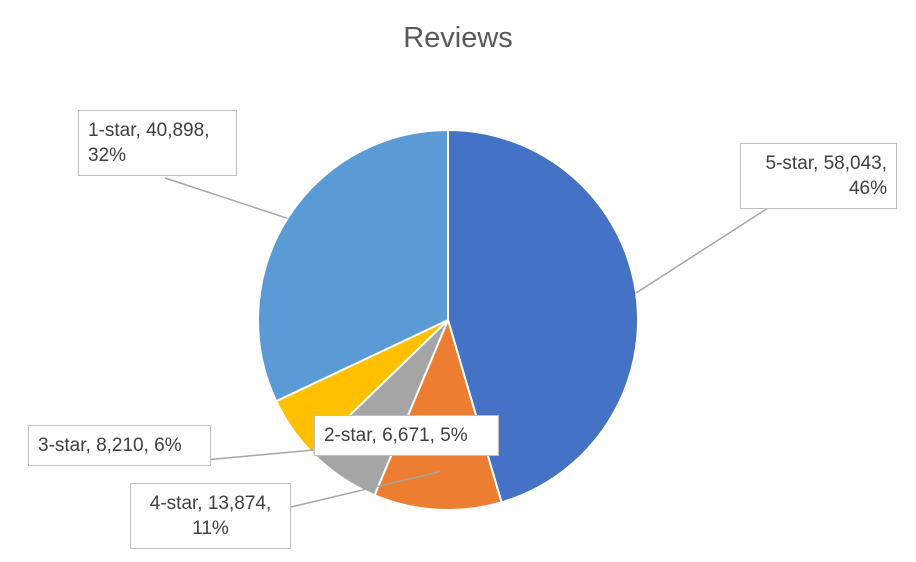  I want to click on data-label: 1-star, 40,898, 32%, so click(157, 143).